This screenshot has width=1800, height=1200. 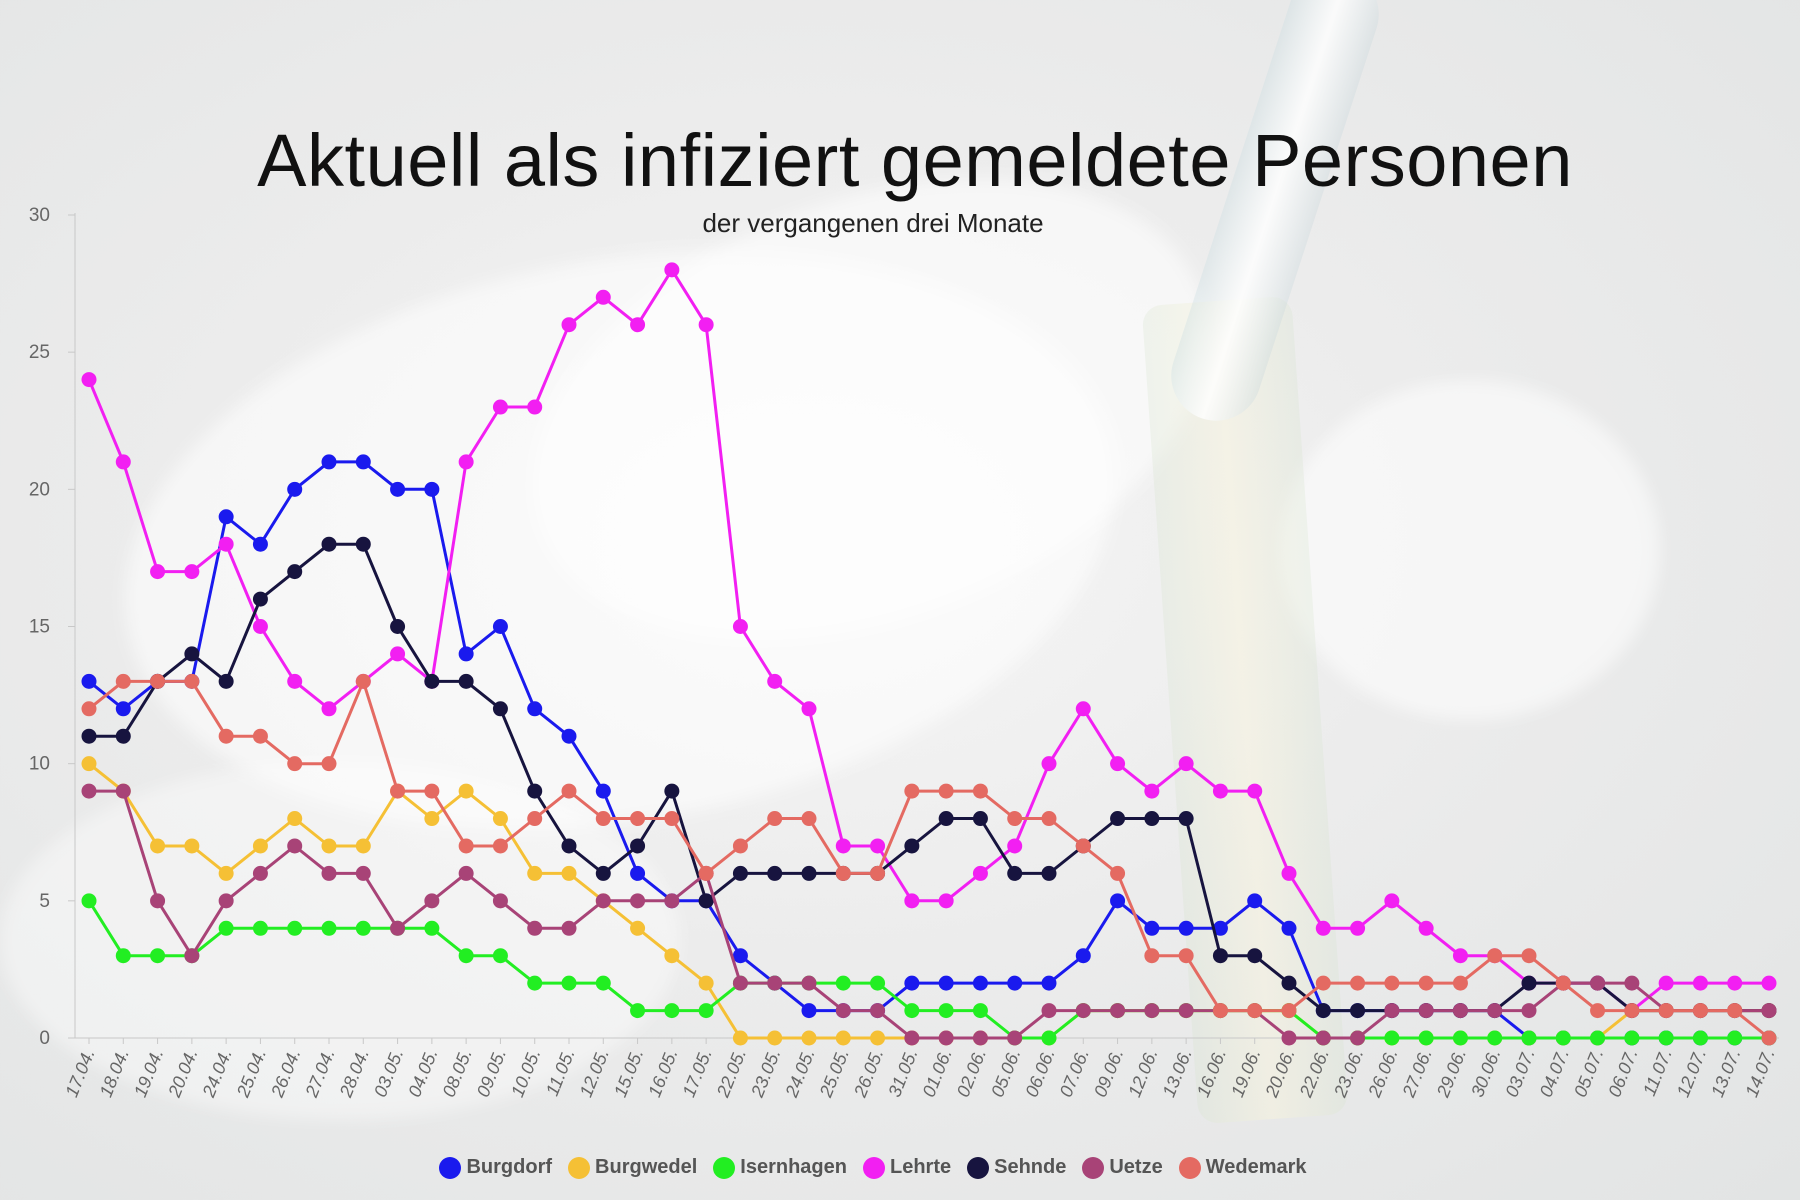 What do you see at coordinates (39, 764) in the screenshot?
I see `y-tick-label: 10` at bounding box center [39, 764].